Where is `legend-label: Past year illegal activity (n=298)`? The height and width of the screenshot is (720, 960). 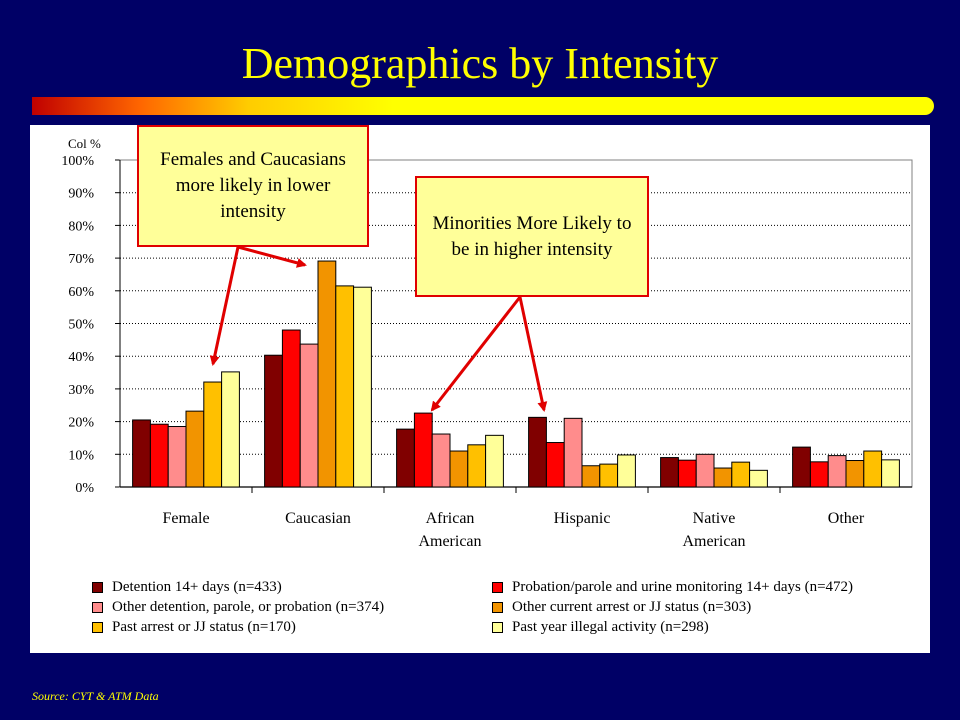 legend-label: Past year illegal activity (n=298) is located at coordinates (610, 627).